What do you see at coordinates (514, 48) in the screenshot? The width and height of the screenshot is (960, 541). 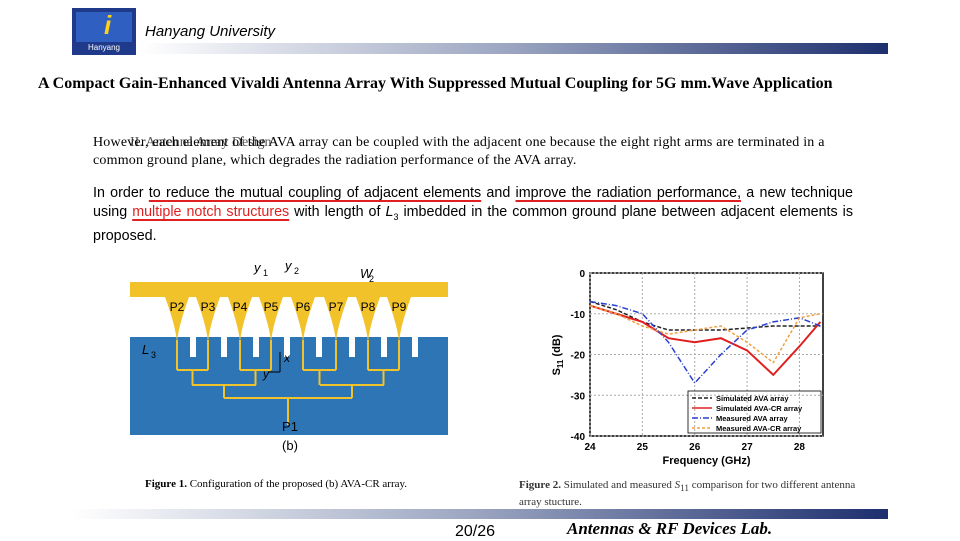 I see `top-bar` at bounding box center [514, 48].